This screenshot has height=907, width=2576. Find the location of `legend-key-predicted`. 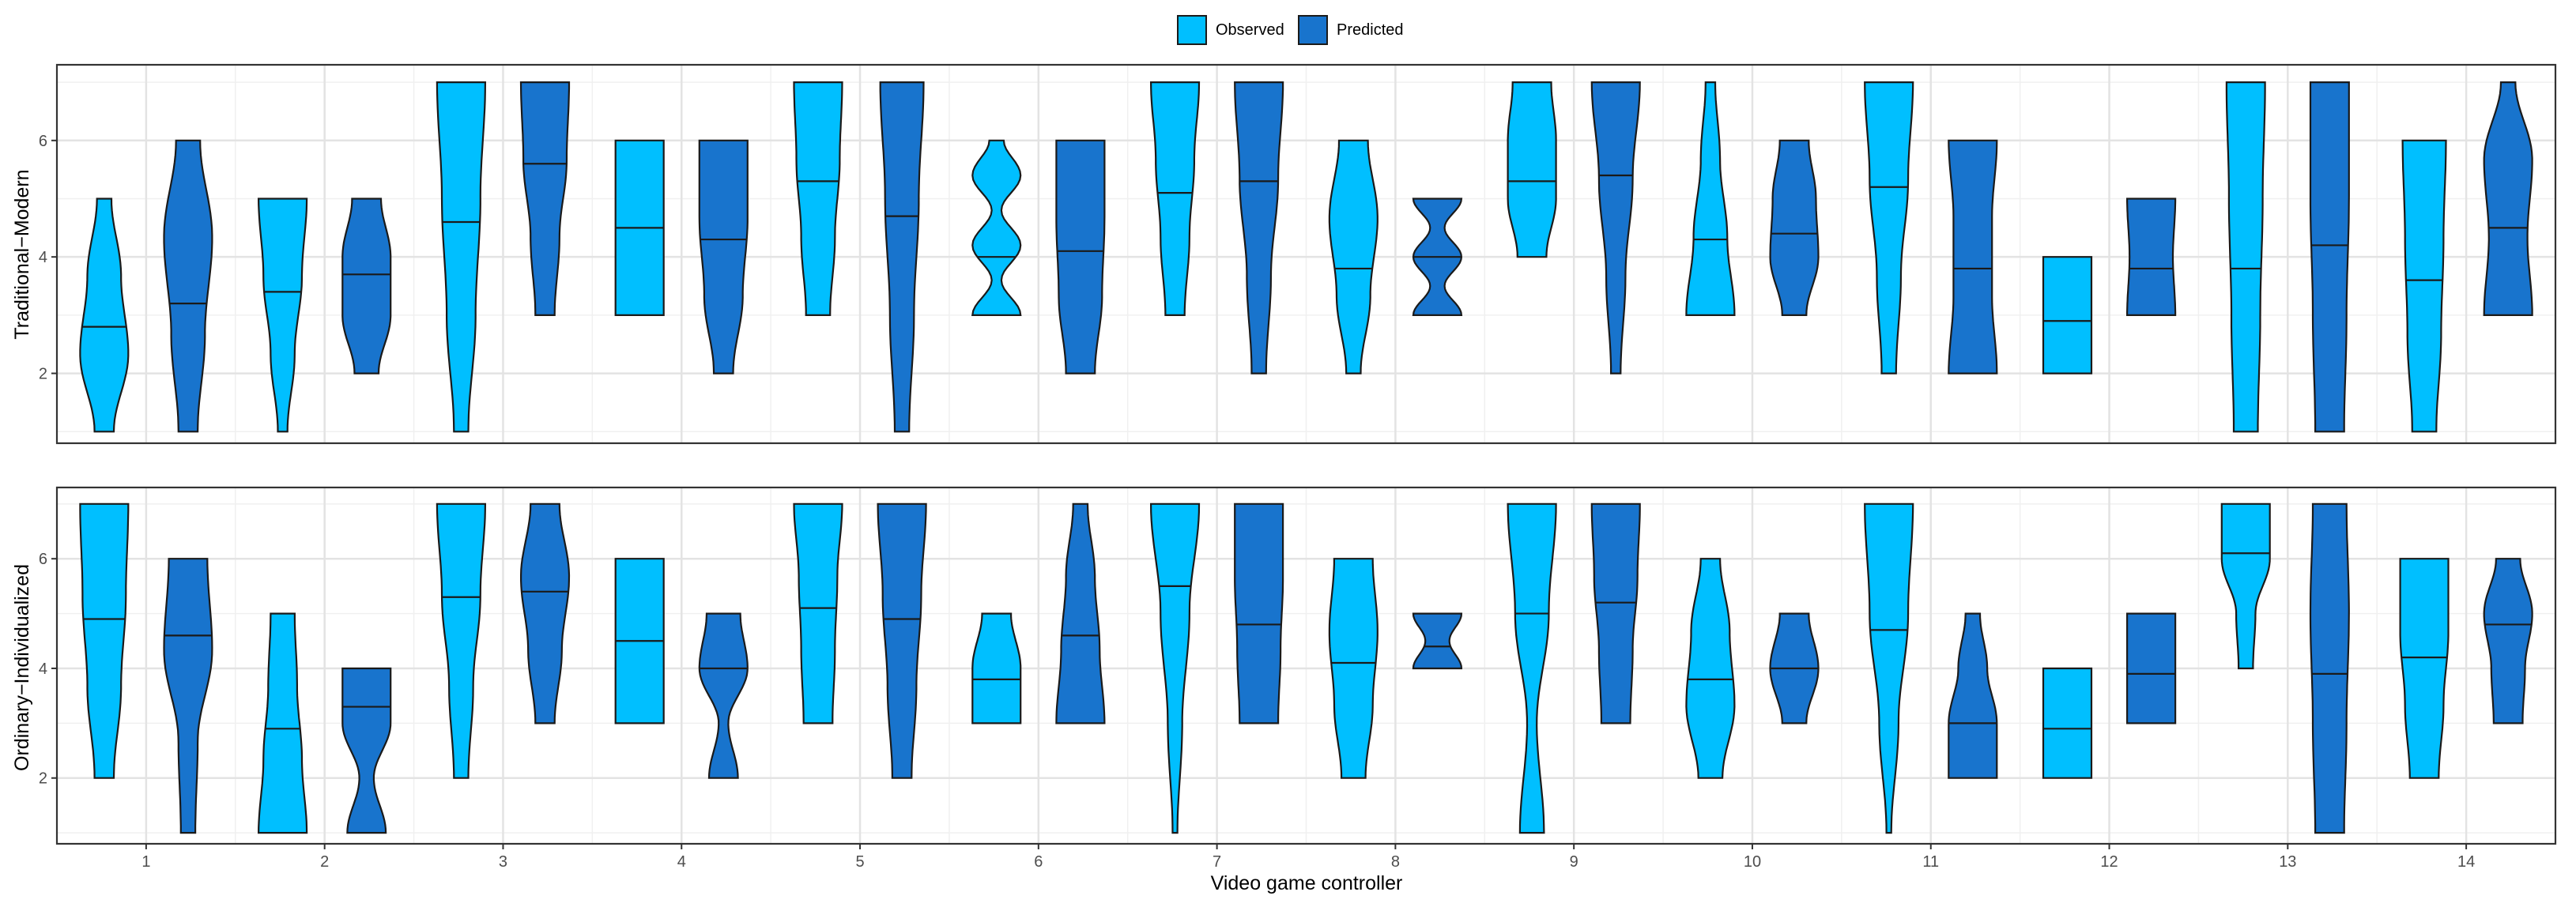

legend-key-predicted is located at coordinates (1313, 30).